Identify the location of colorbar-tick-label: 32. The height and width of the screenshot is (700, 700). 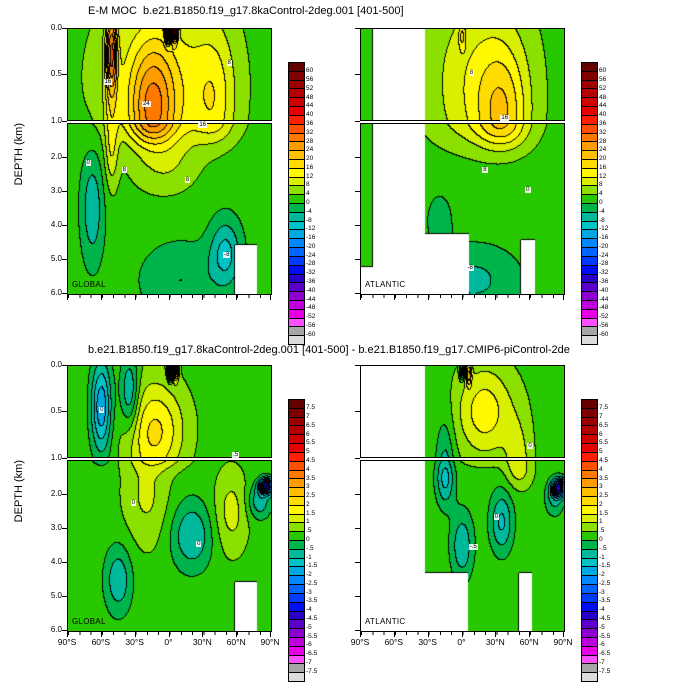
(603, 132).